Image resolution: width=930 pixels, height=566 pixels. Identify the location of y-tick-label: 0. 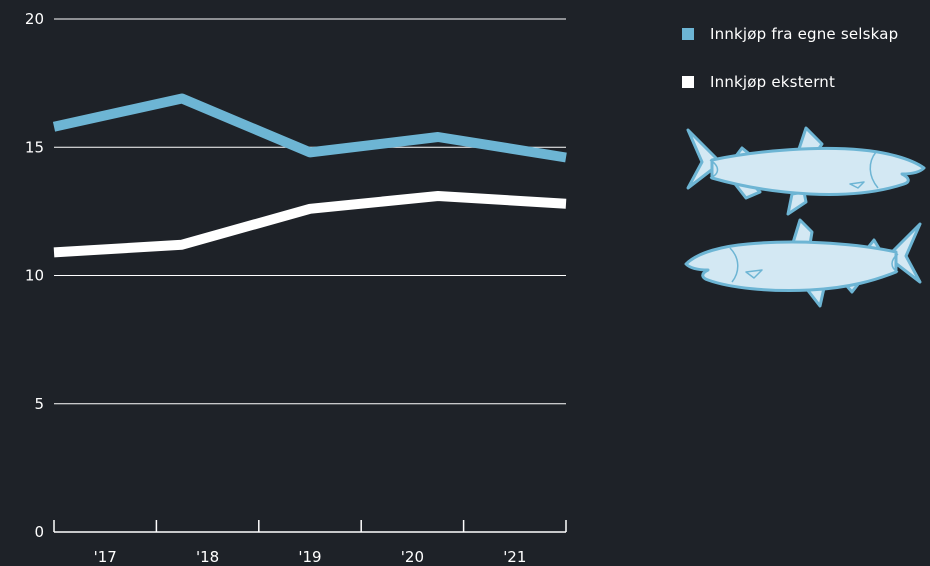
(39, 532).